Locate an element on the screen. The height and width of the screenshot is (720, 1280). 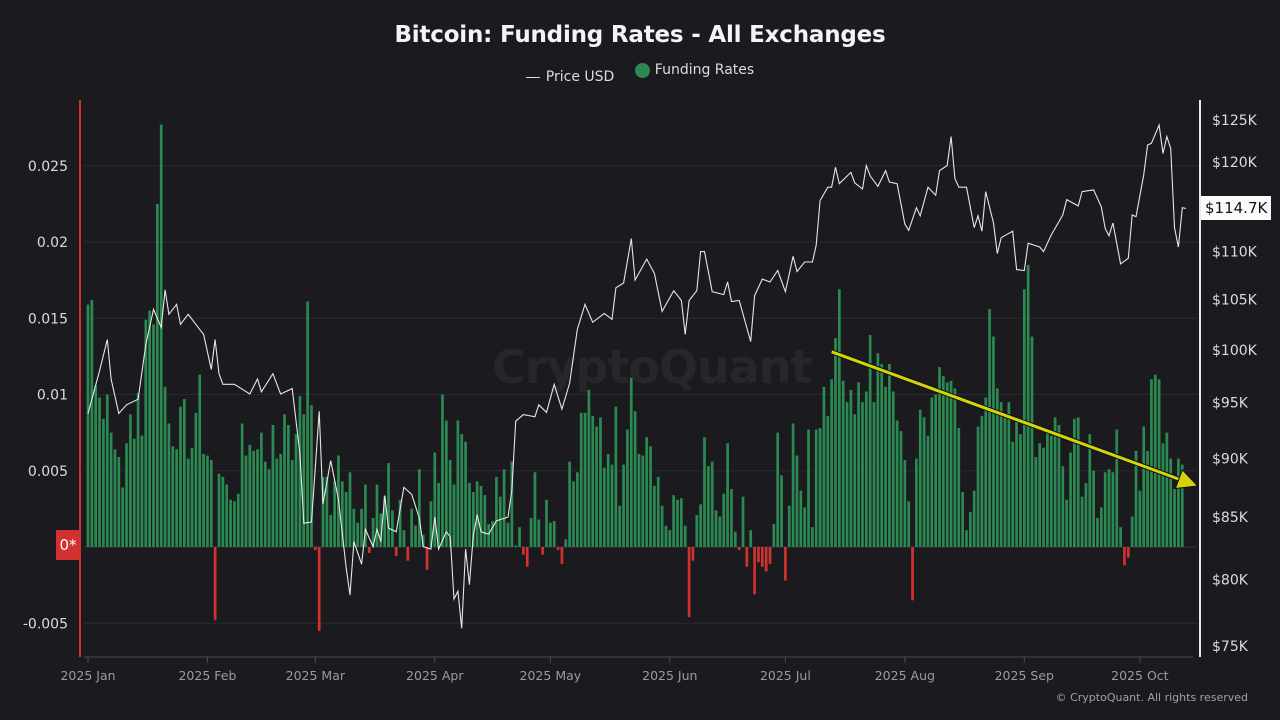
line-marker-icon is located at coordinates (532, 77).